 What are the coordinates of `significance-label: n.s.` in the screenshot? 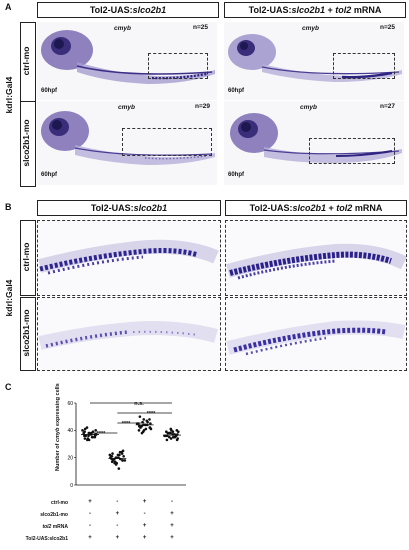 It's located at (139, 404).